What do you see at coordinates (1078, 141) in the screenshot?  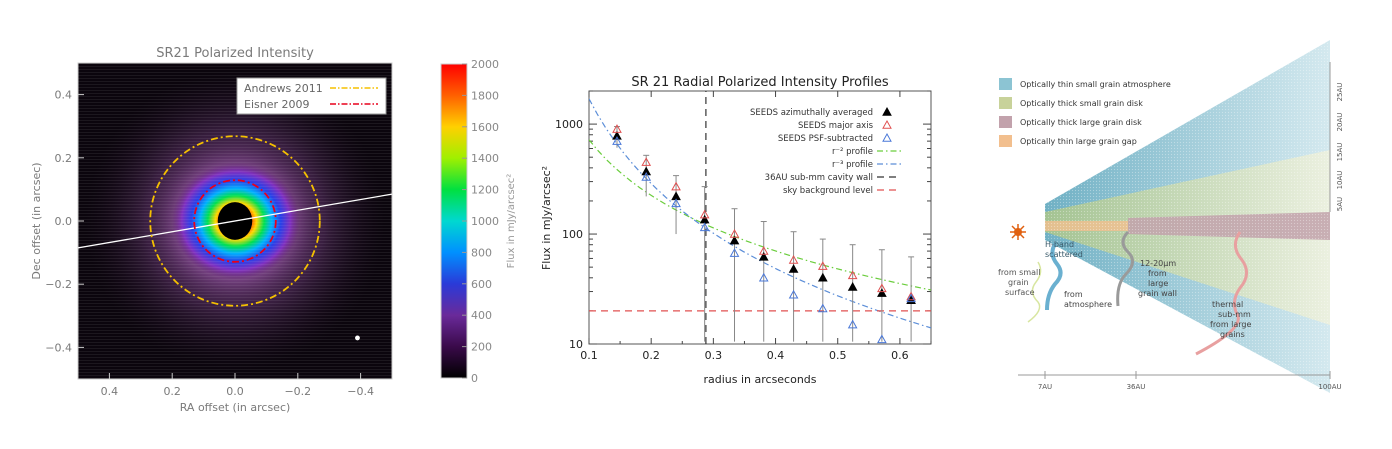 I see `legend-gap-label: Optically thin large grain gap` at bounding box center [1078, 141].